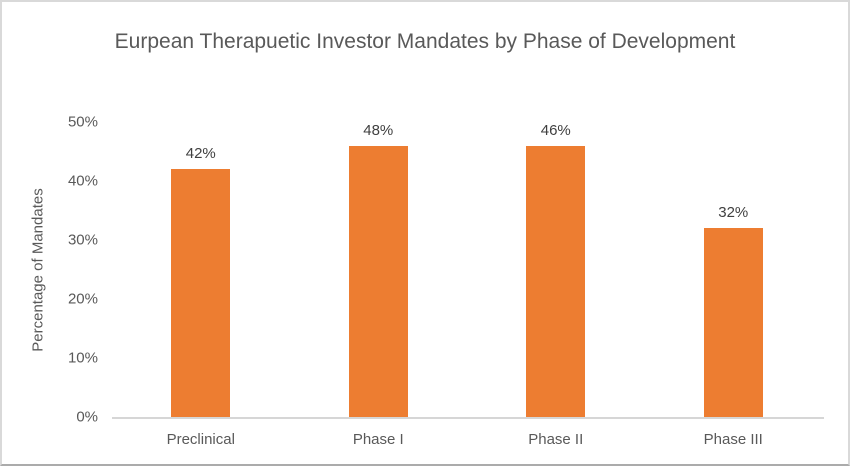 Image resolution: width=850 pixels, height=466 pixels. I want to click on bar-slot-phase-i: 48%, so click(379, 269).